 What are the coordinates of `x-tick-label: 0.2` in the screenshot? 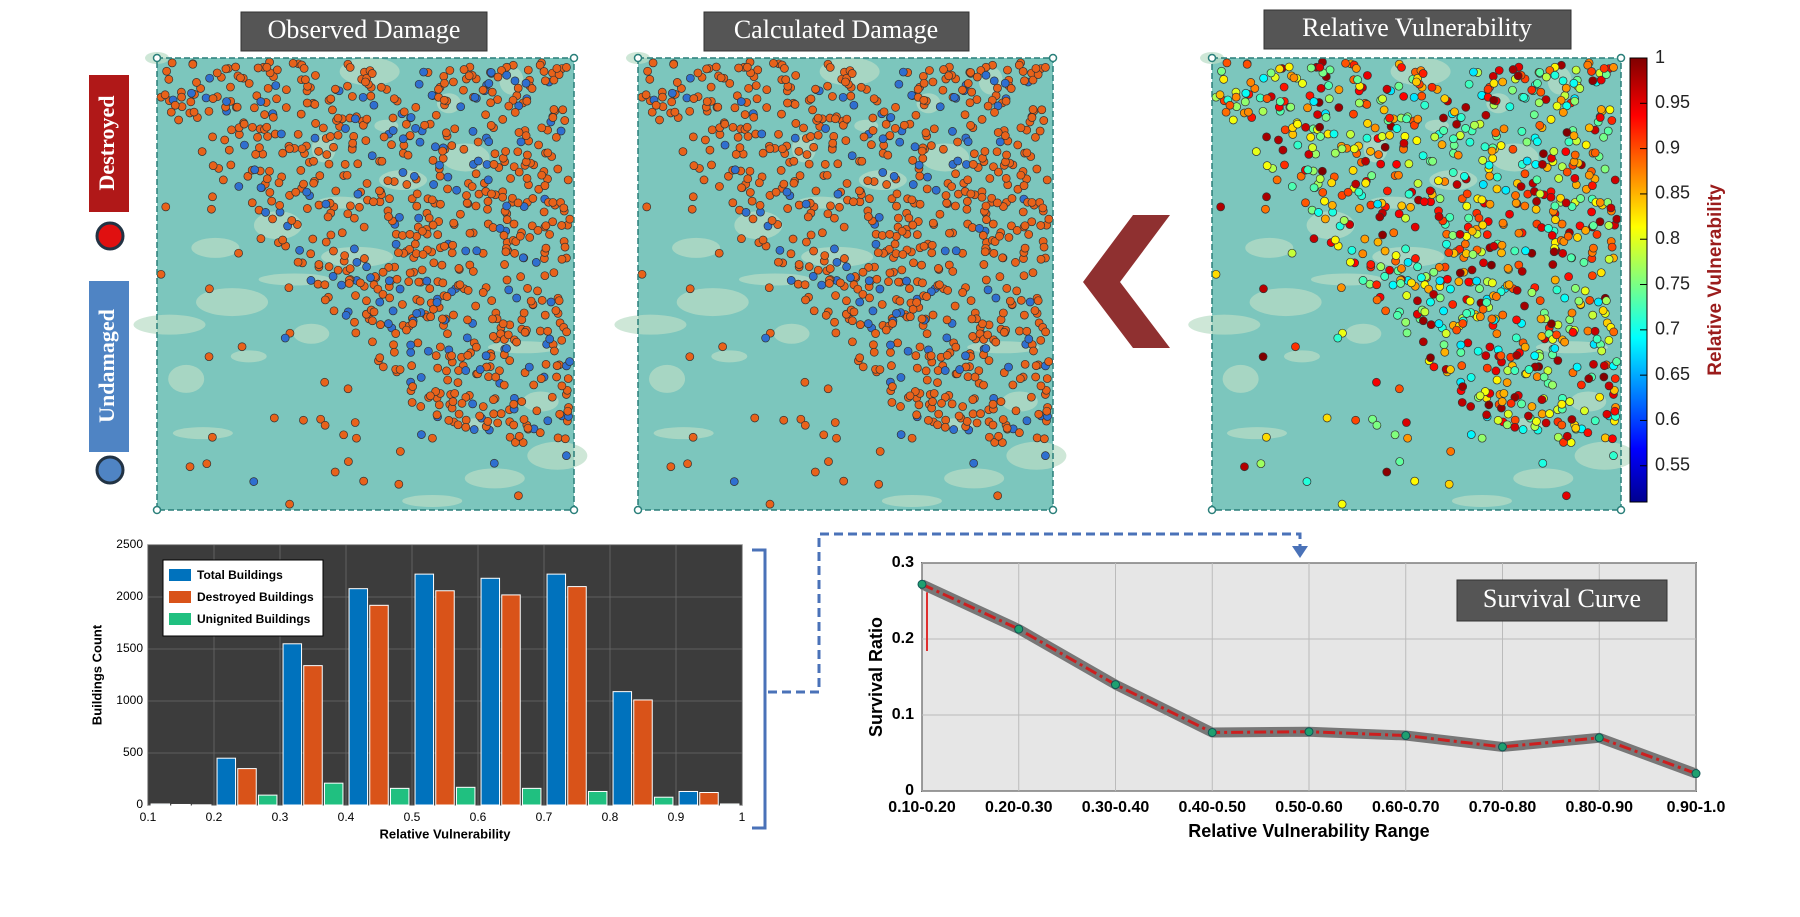 It's located at (214, 817).